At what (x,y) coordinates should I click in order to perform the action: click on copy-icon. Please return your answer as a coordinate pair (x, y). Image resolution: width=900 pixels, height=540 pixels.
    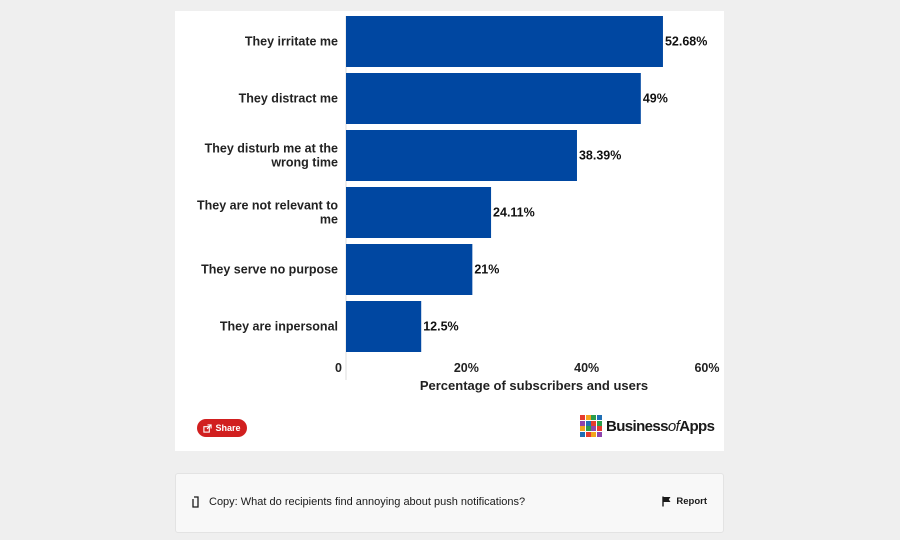
    Looking at the image, I should click on (196, 502).